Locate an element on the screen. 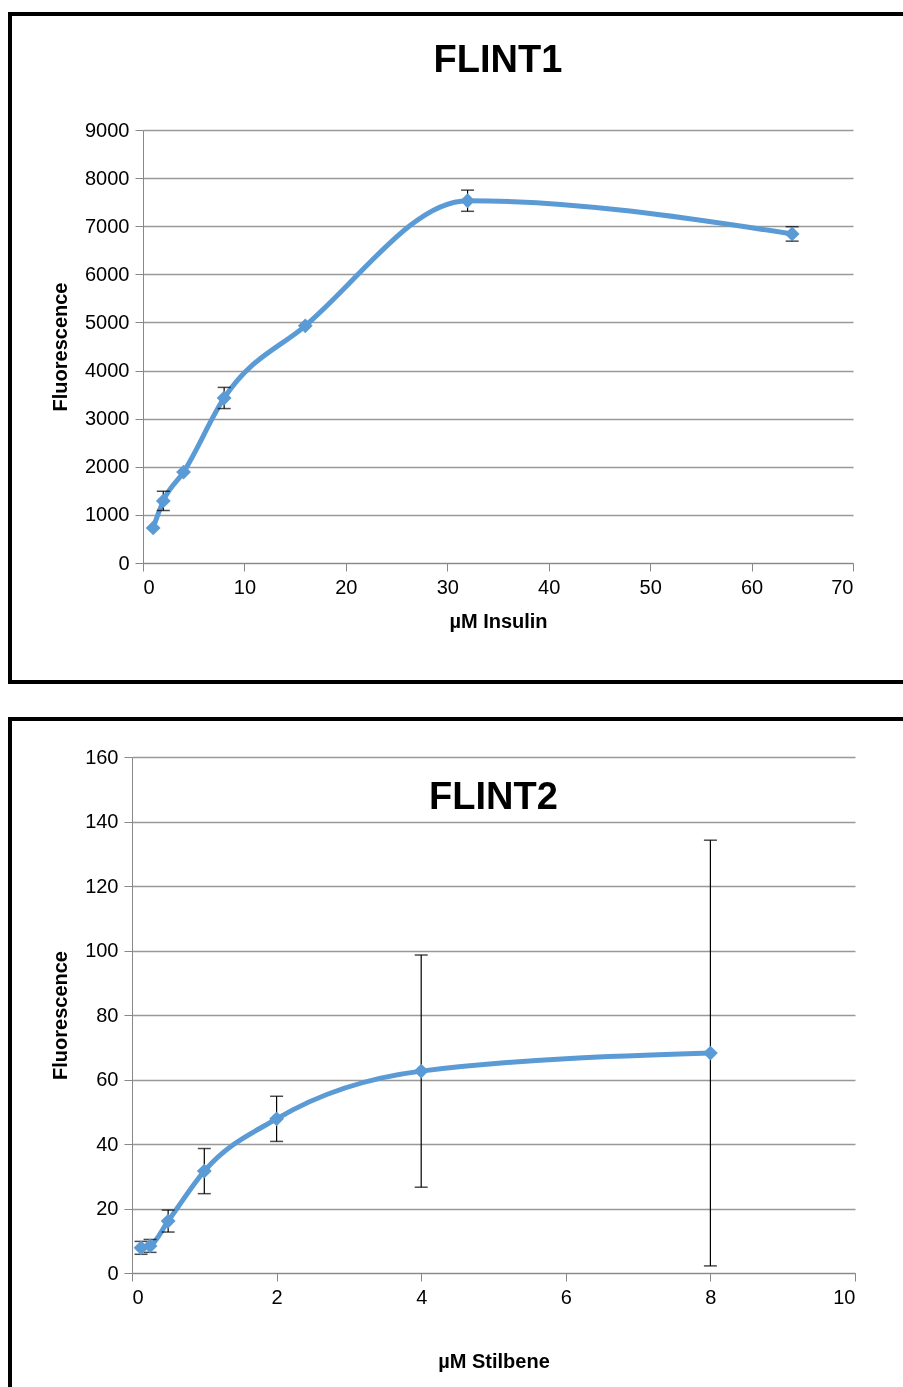 The height and width of the screenshot is (1387, 903). x-tick-label: 4 is located at coordinates (422, 1296).